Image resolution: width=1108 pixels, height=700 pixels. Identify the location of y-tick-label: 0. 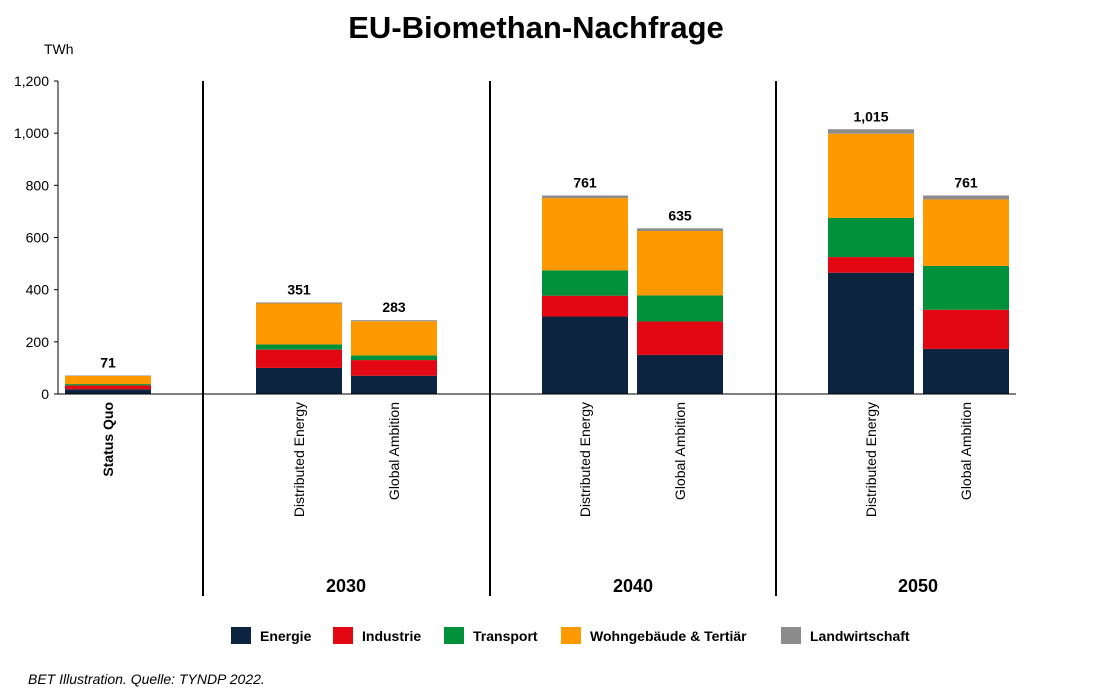
(45, 394).